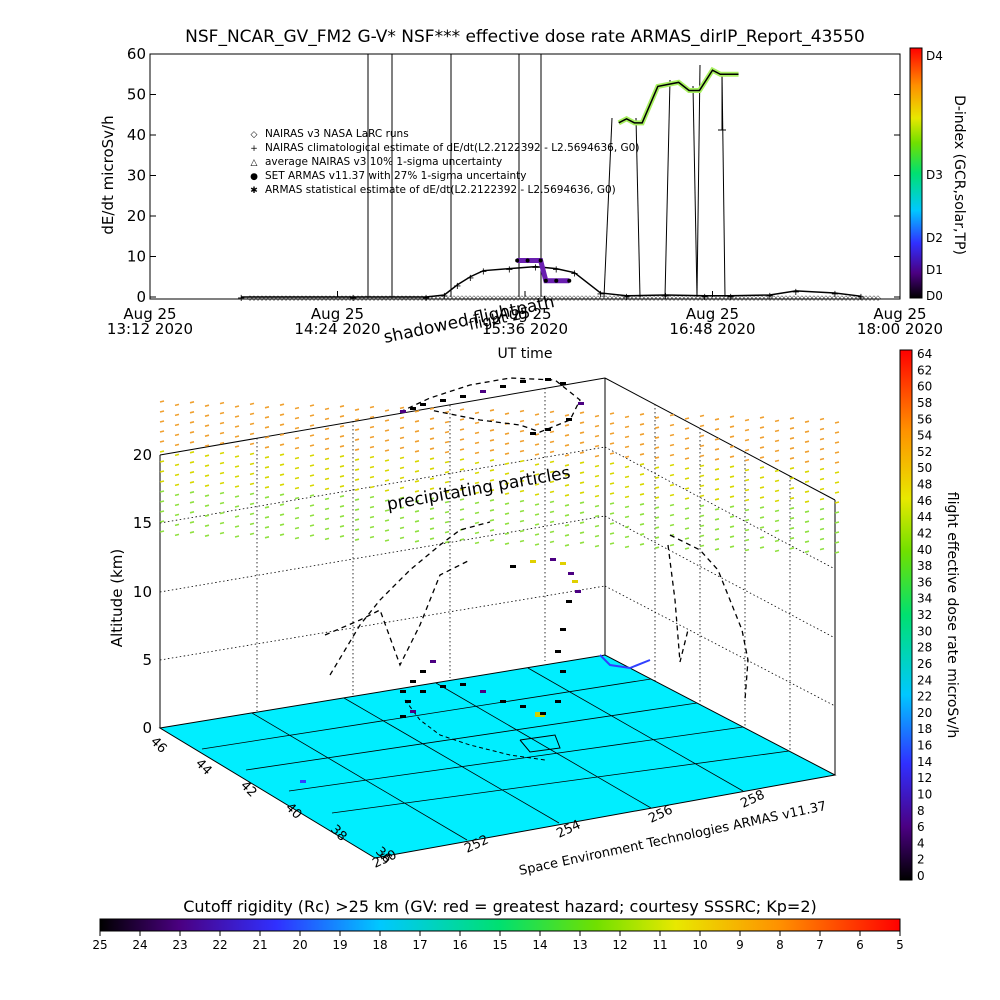 This screenshot has height=1000, width=1000. What do you see at coordinates (820, 945) in the screenshot?
I see `bottom-bar-tick-label: 7` at bounding box center [820, 945].